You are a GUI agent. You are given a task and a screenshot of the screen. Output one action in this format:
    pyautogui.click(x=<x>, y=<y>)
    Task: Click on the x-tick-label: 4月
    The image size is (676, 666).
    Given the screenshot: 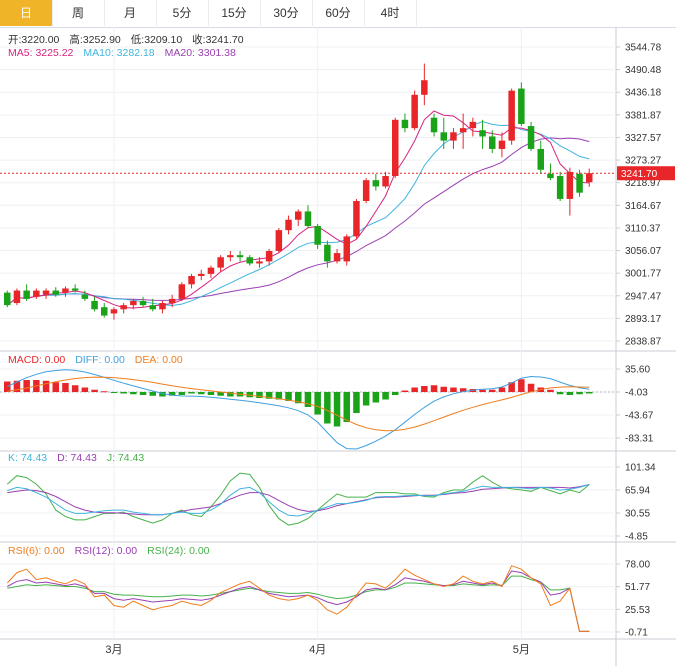 What is the action you would take?
    pyautogui.click(x=317, y=650)
    